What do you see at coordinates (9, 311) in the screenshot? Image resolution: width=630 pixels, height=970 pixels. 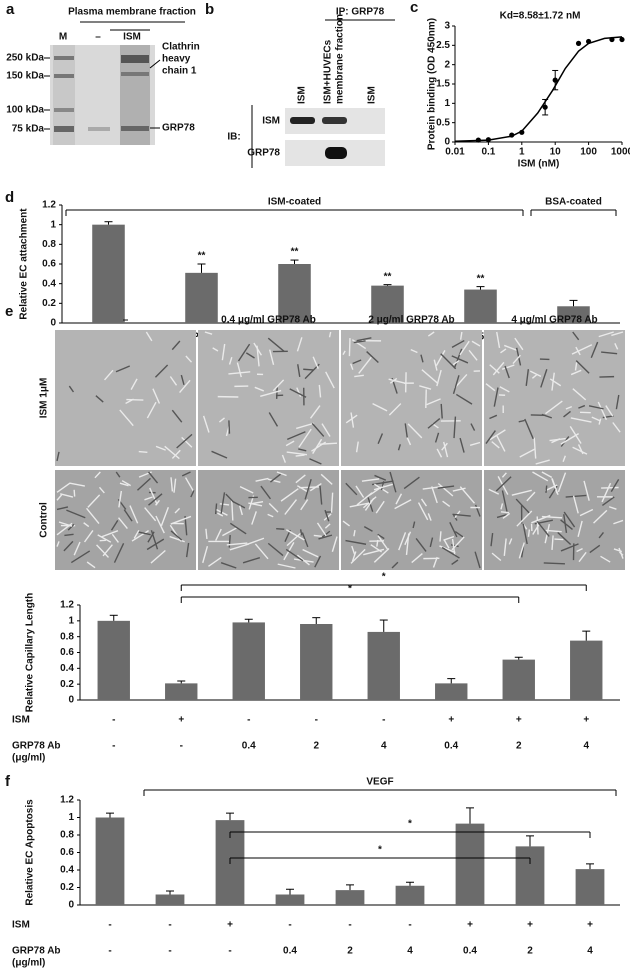 I see `panel-letter: e` at bounding box center [9, 311].